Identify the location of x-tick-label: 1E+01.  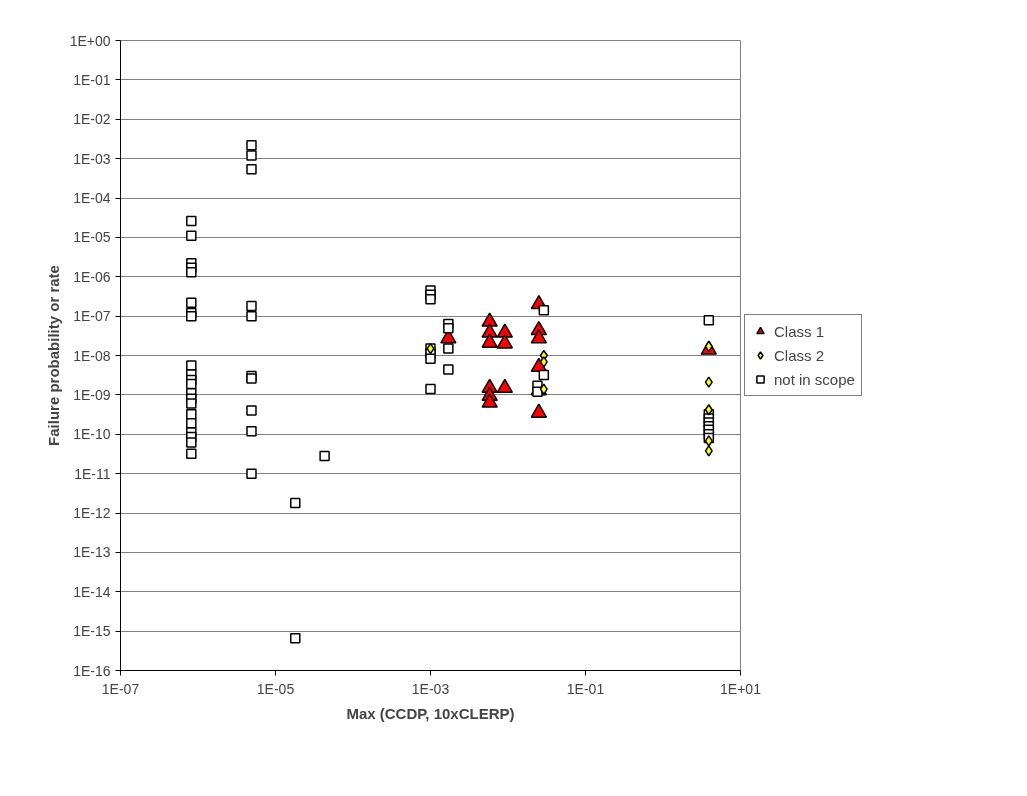
(741, 688).